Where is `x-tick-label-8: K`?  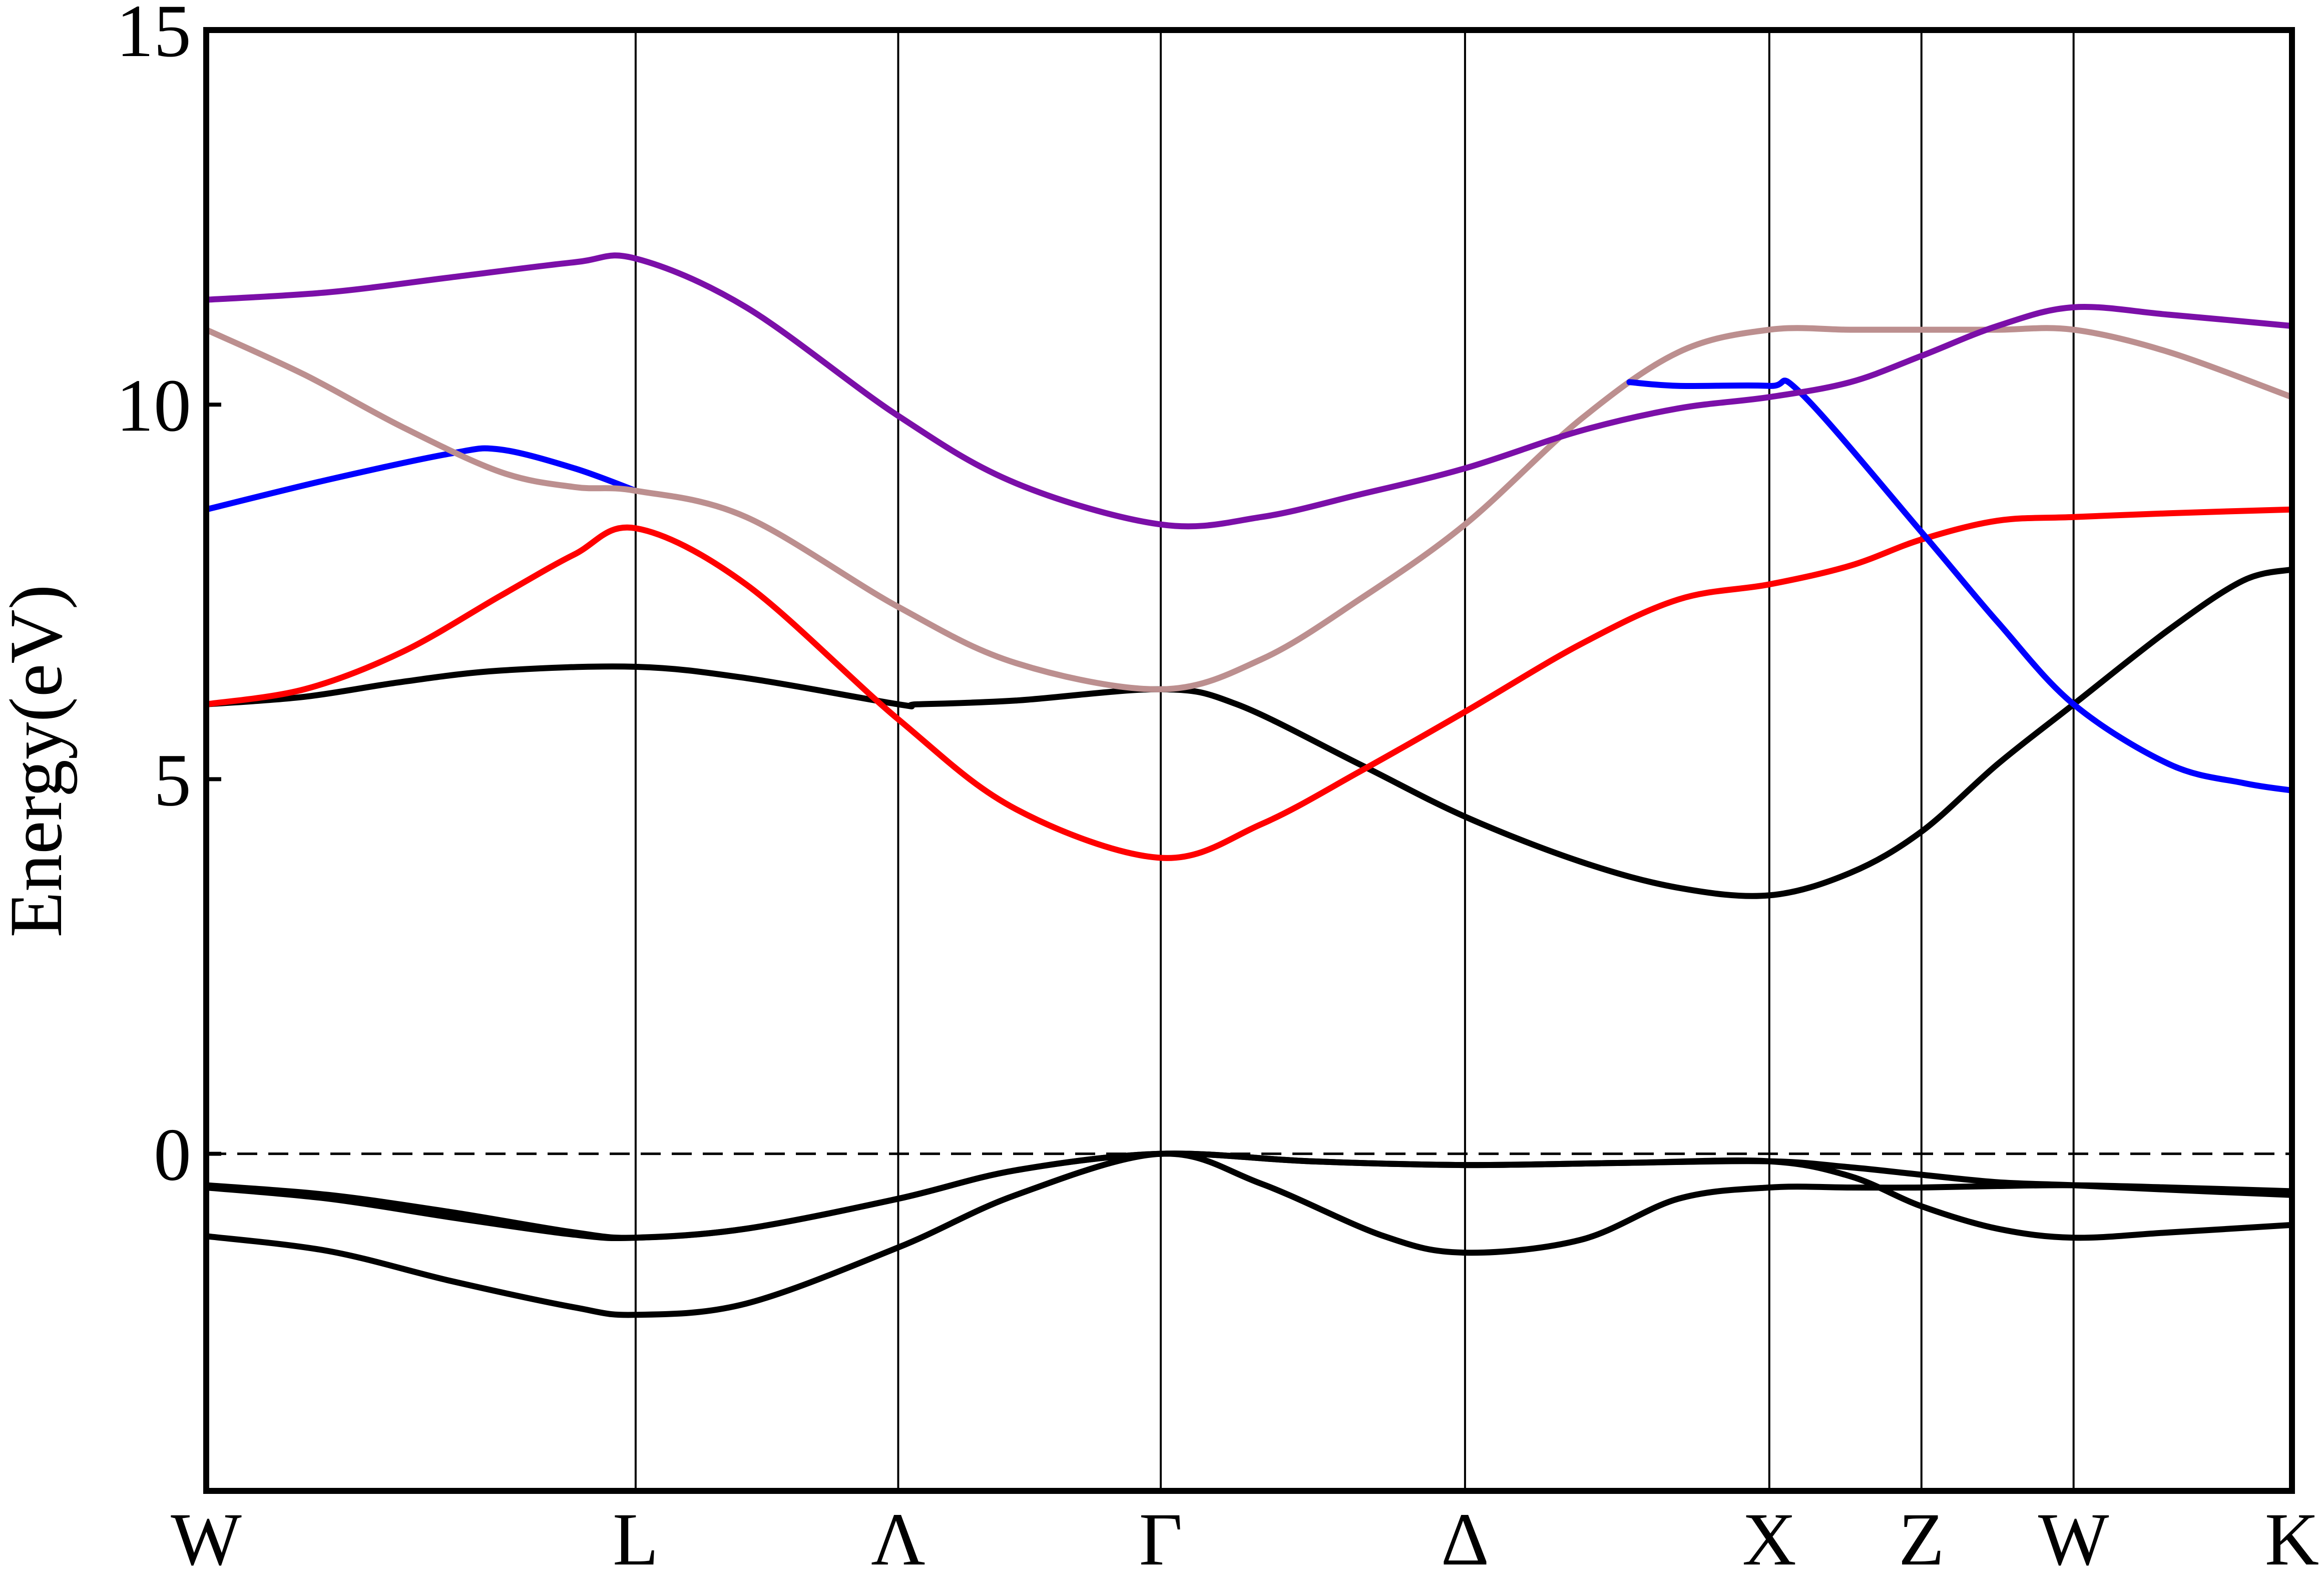 x-tick-label-8: K is located at coordinates (2292, 1536).